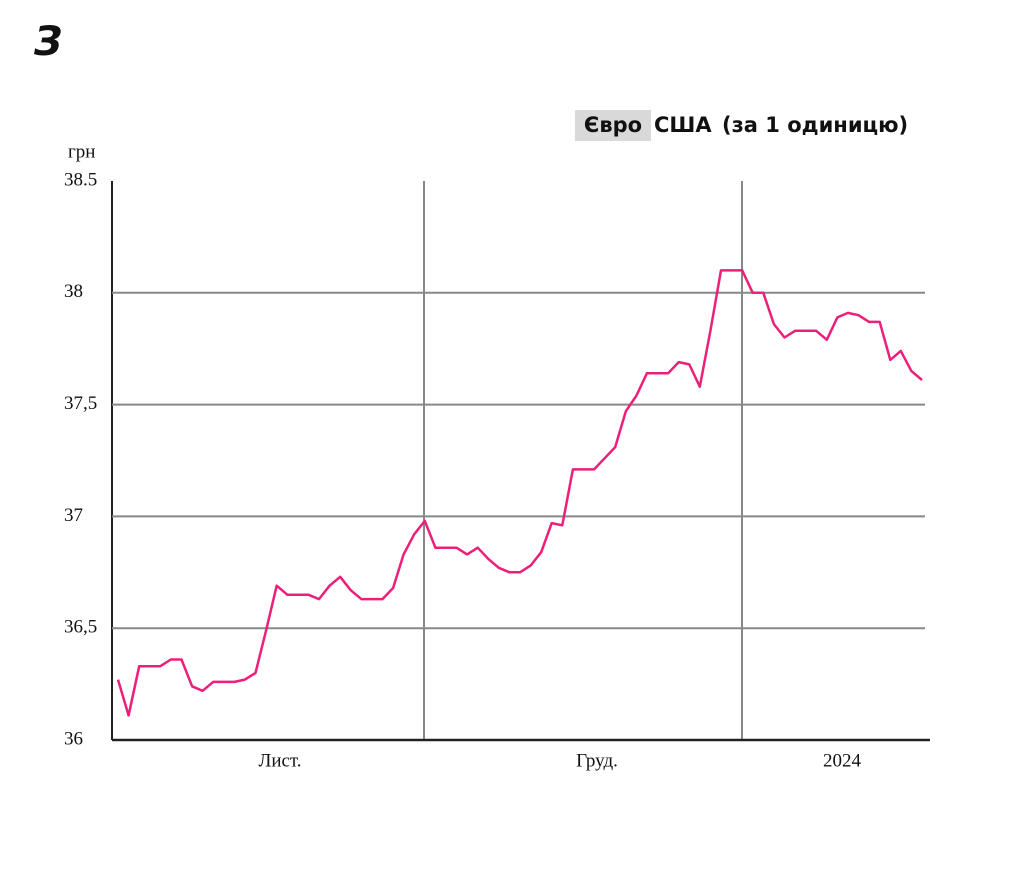 Image resolution: width=1024 pixels, height=881 pixels. I want to click on y-tick-label: 37,5, so click(80, 403).